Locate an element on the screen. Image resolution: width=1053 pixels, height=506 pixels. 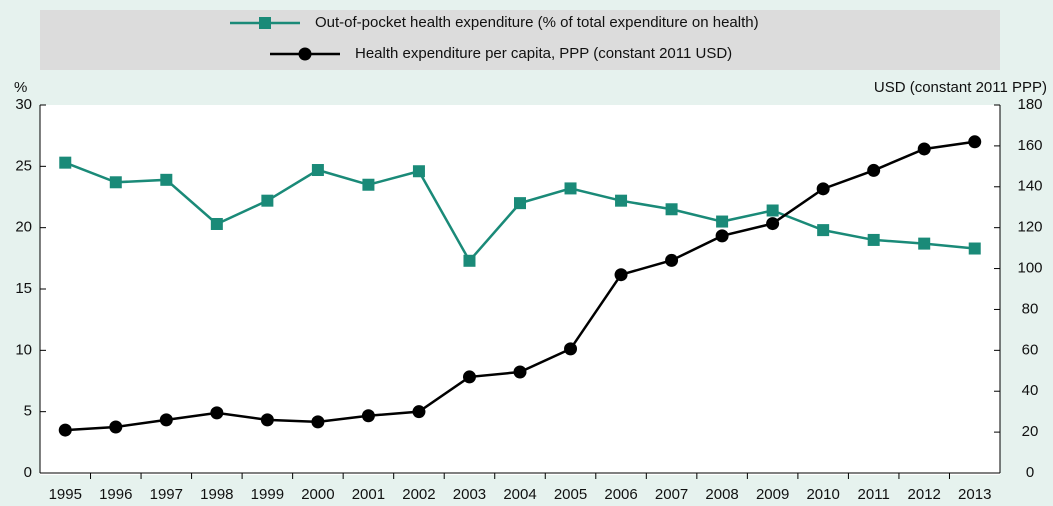
y2-tick-label: 0 is located at coordinates (1030, 472).